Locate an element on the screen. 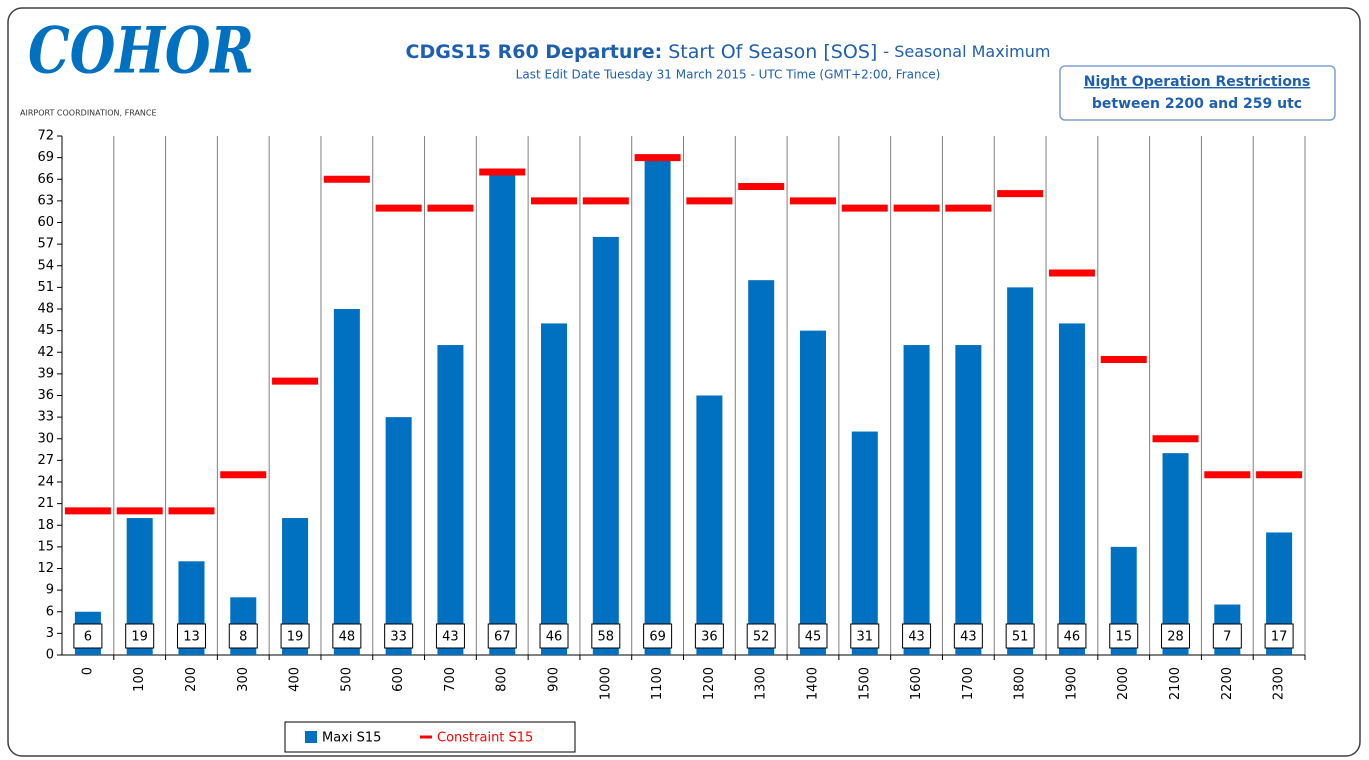 The width and height of the screenshot is (1369, 760). x-tick-label: 1500 is located at coordinates (864, 683).